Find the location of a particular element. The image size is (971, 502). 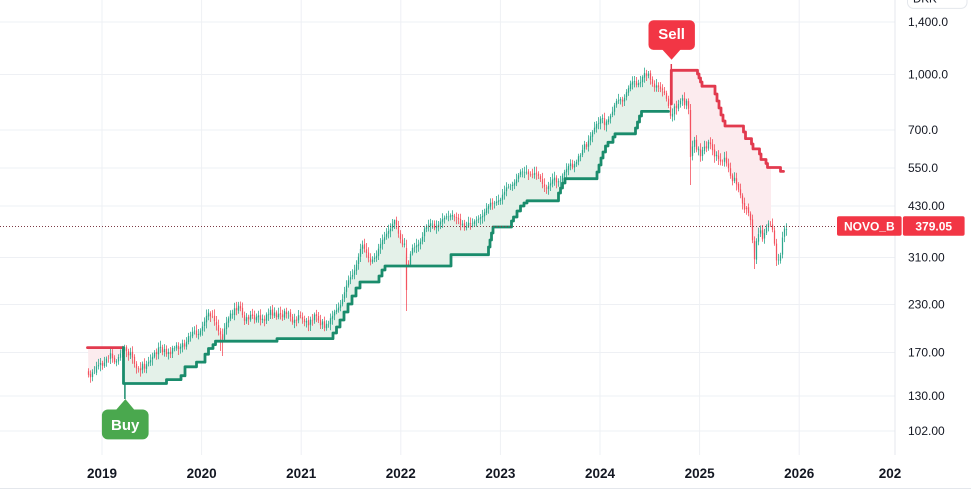

svg-text: Buy is located at coordinates (125, 425).